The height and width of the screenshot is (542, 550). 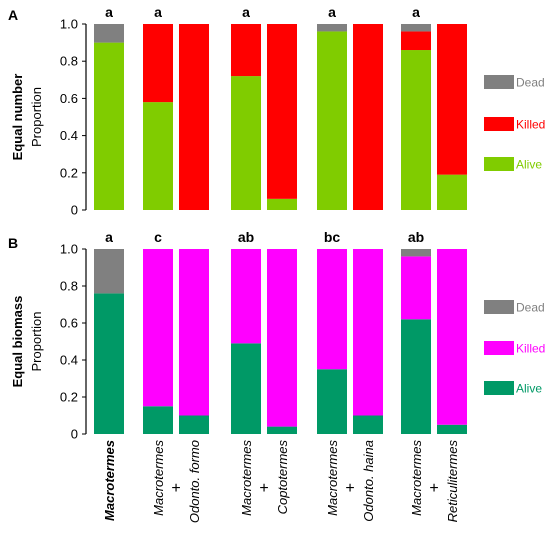 What do you see at coordinates (282, 477) in the screenshot?
I see `x-category-label: Coptotermes` at bounding box center [282, 477].